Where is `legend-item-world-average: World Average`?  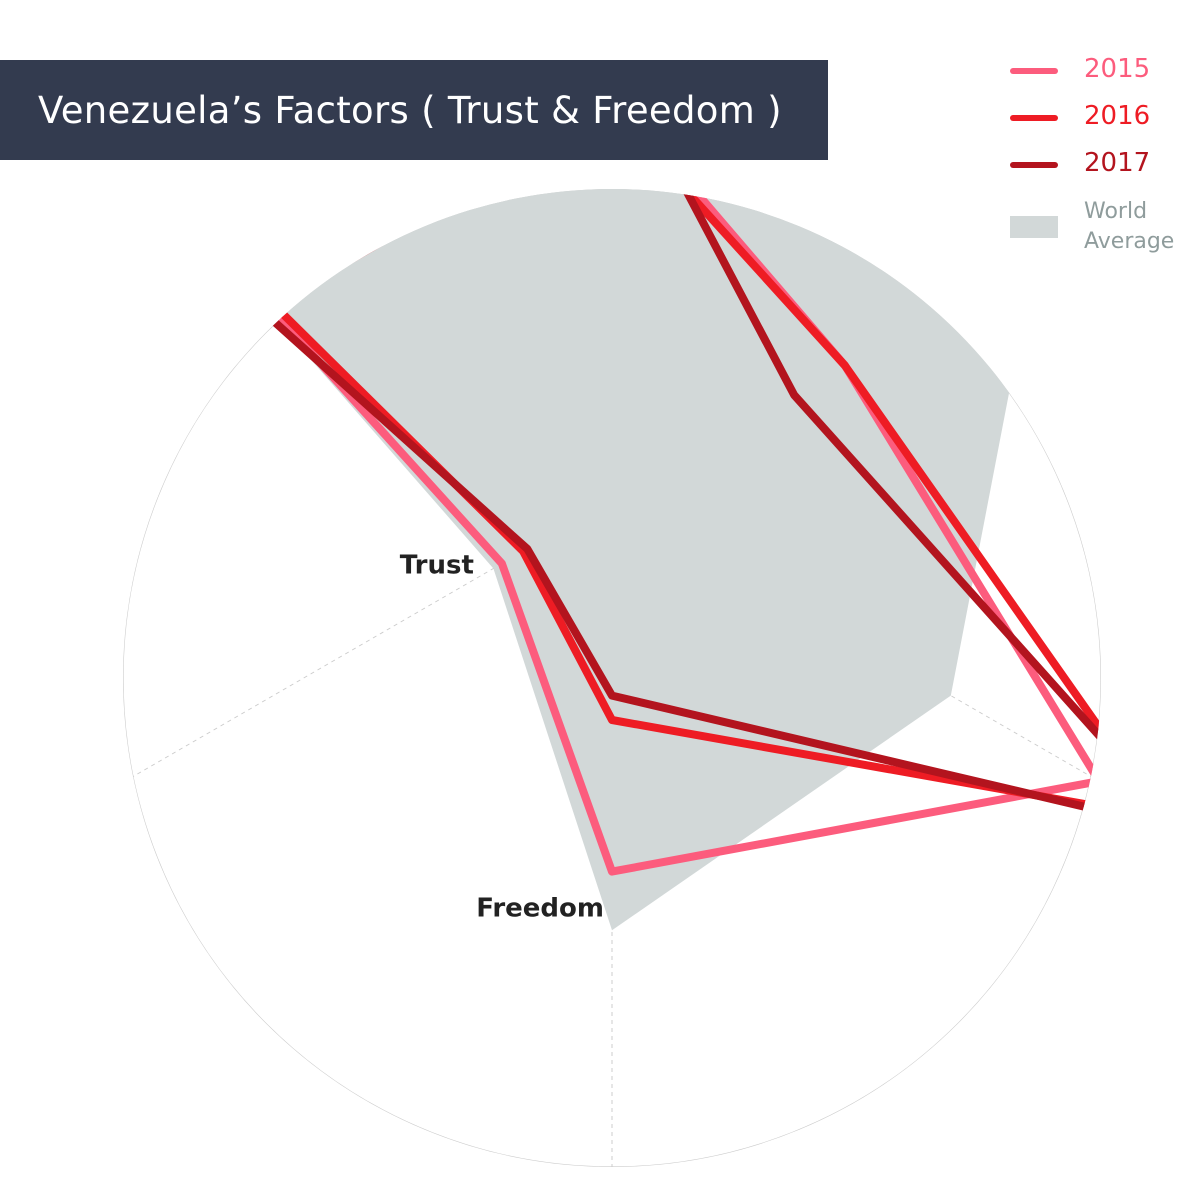
legend-item-world-average: World Average is located at coordinates (1102, 234).